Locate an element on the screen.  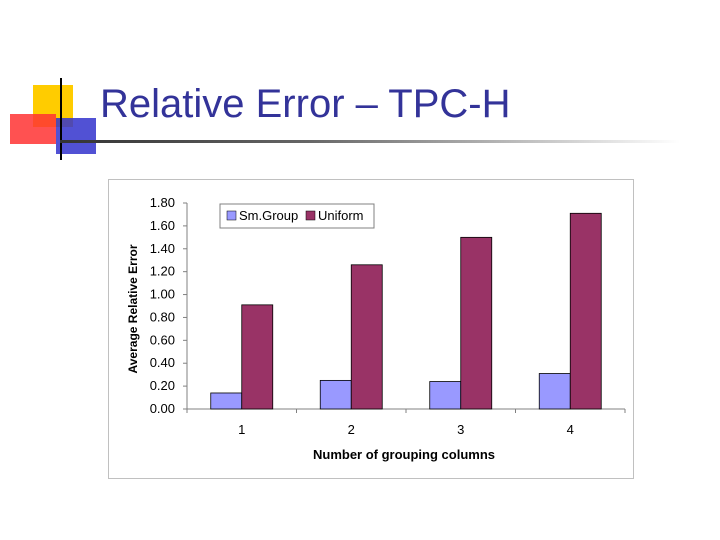
legend-box is located at coordinates (297, 216).